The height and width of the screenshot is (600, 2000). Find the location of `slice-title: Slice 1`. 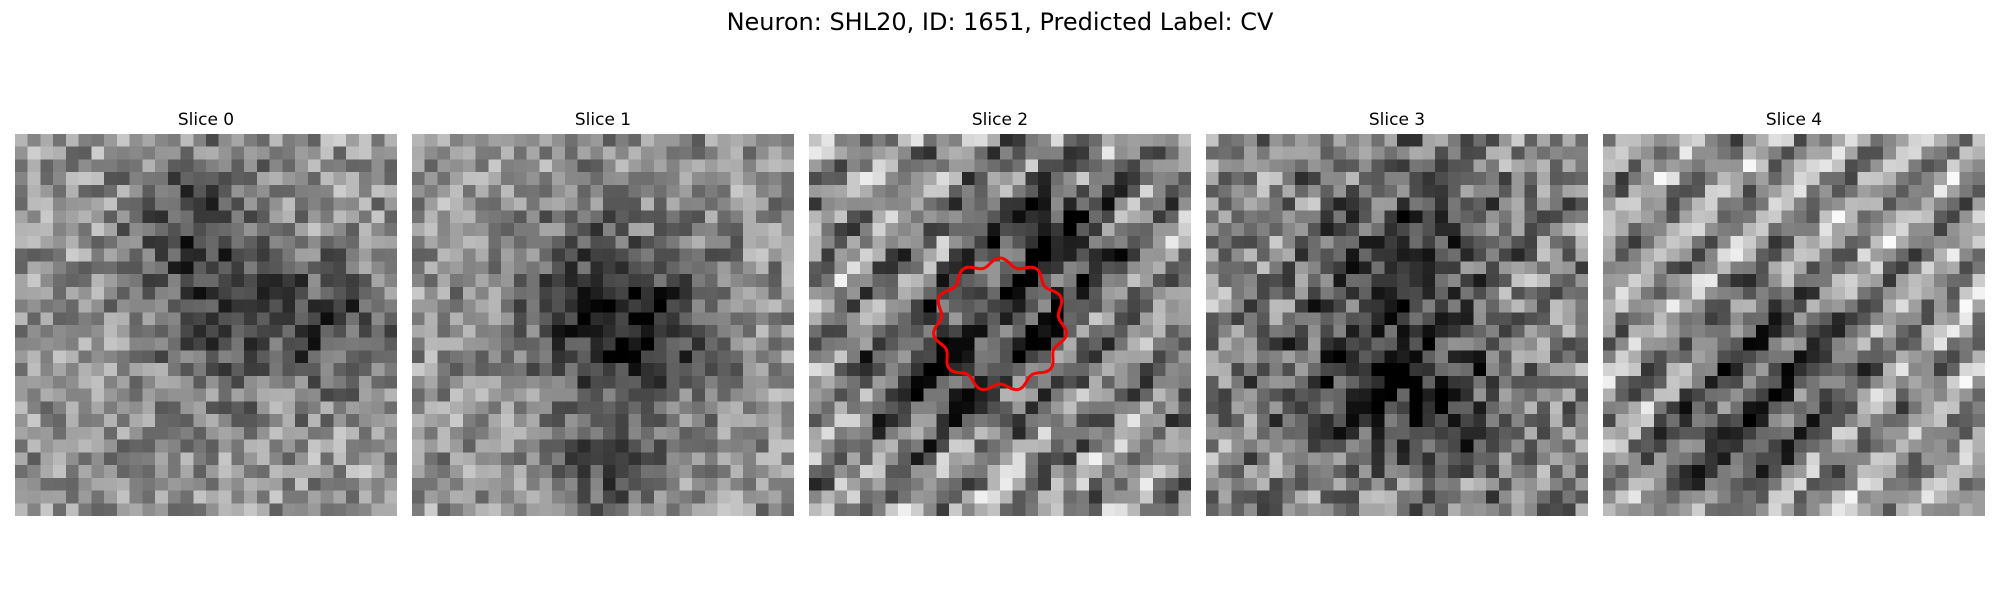

slice-title: Slice 1 is located at coordinates (603, 120).